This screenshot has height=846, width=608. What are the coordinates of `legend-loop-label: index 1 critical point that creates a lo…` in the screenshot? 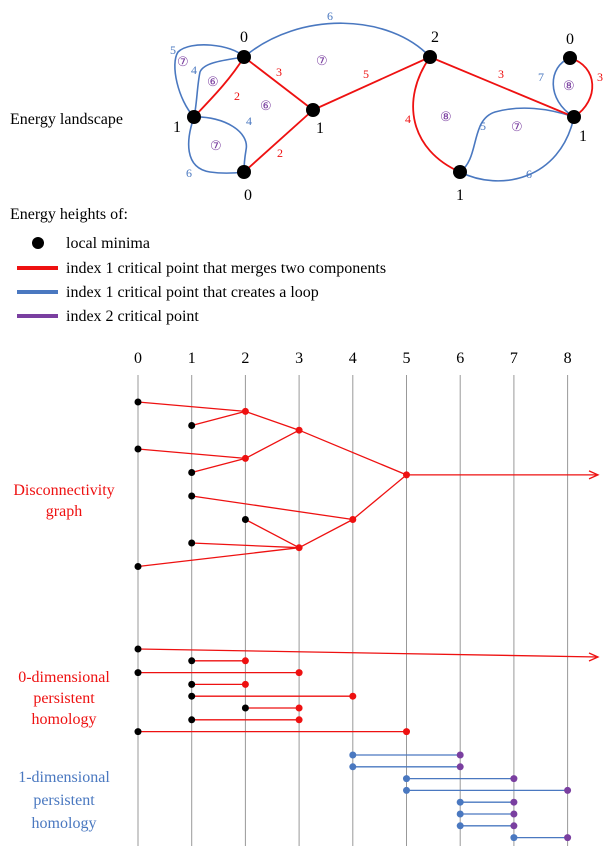 It's located at (192, 292).